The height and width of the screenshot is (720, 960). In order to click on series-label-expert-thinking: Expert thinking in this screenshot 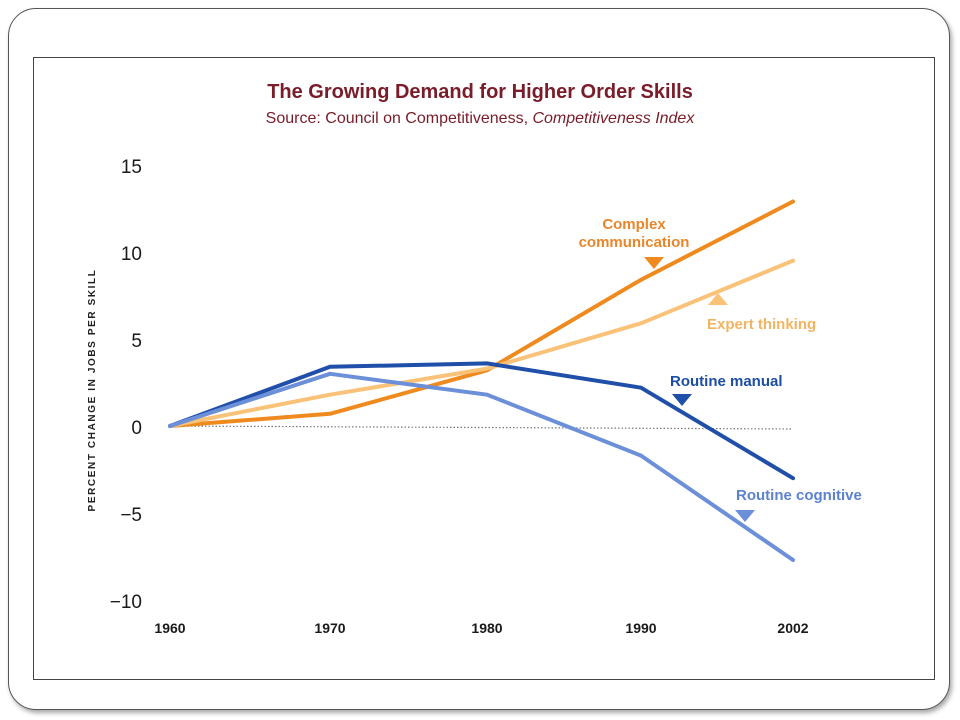, I will do `click(761, 324)`.